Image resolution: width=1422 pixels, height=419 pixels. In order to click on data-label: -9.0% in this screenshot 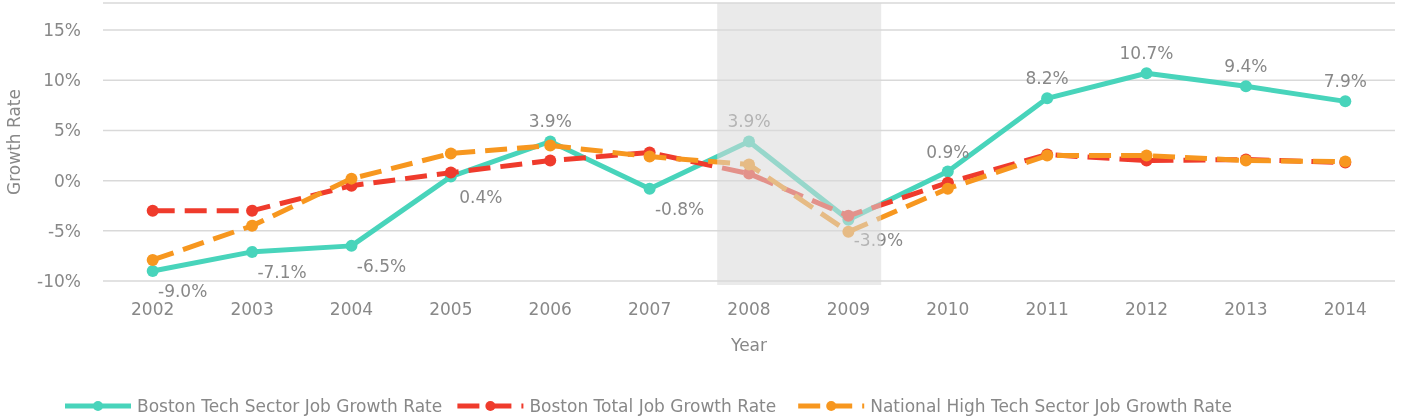, I will do `click(183, 290)`.